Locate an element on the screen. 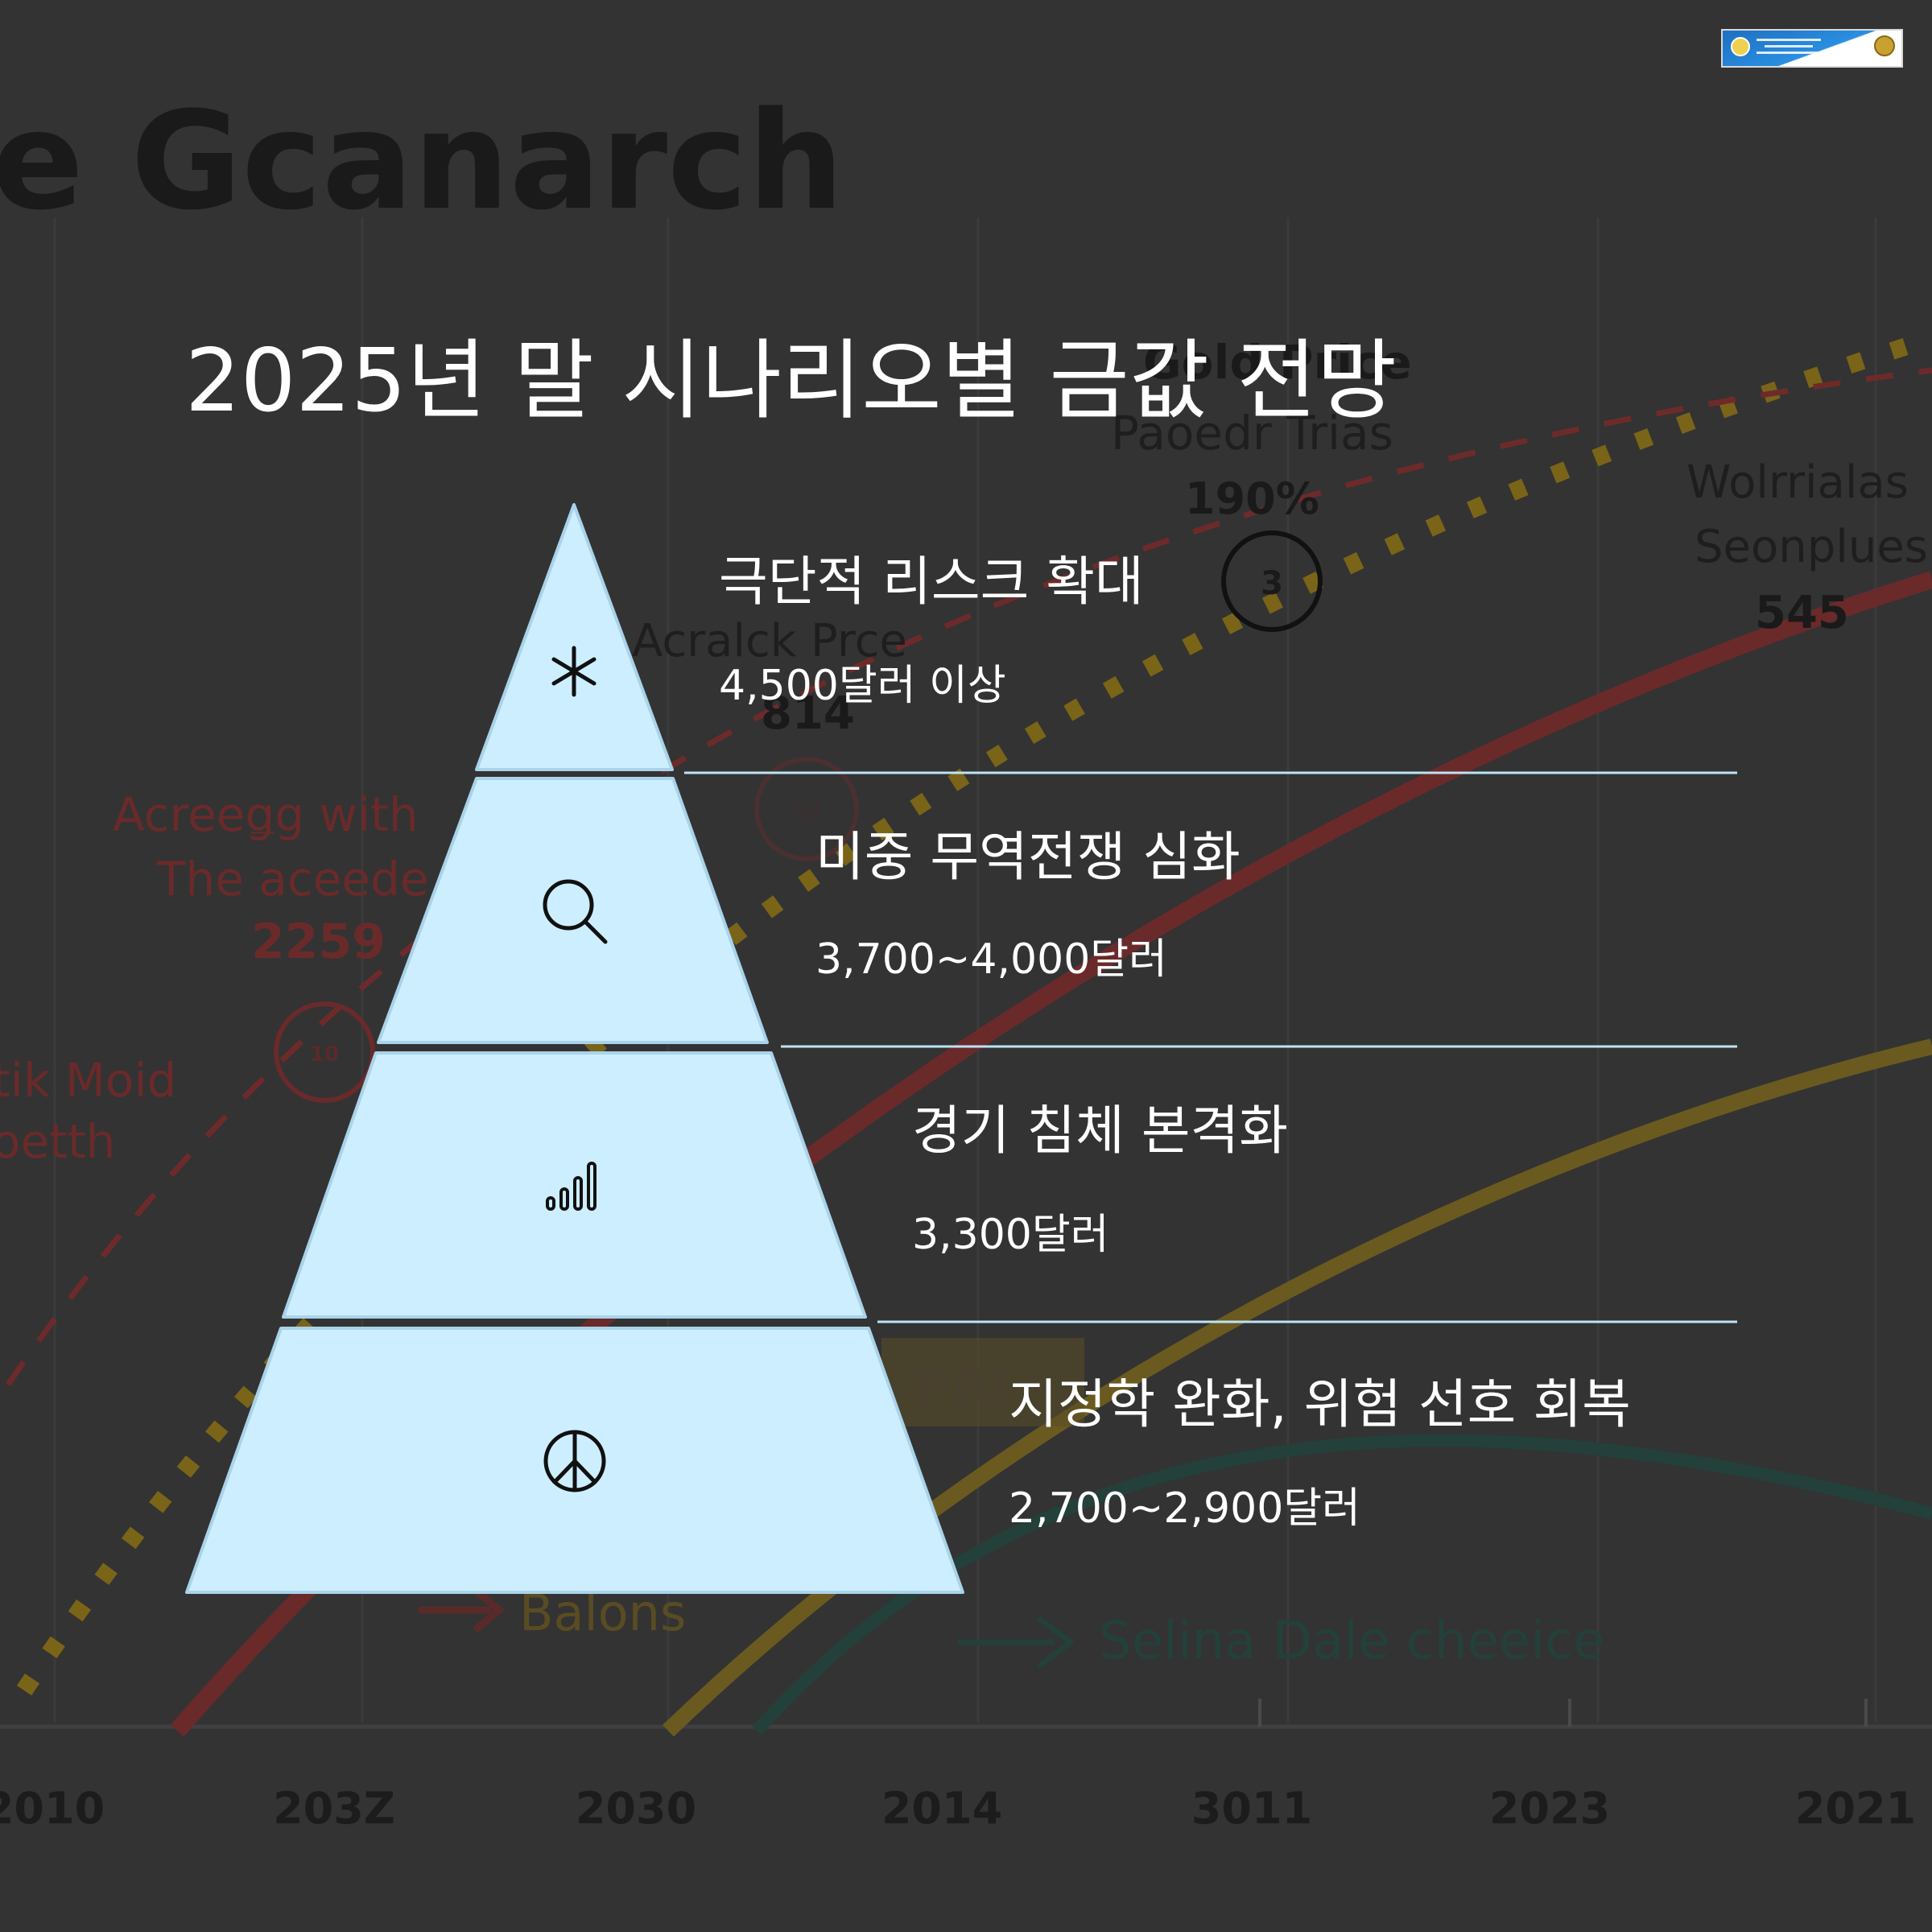  bg-label: tik Moid is located at coordinates (88, 1080).